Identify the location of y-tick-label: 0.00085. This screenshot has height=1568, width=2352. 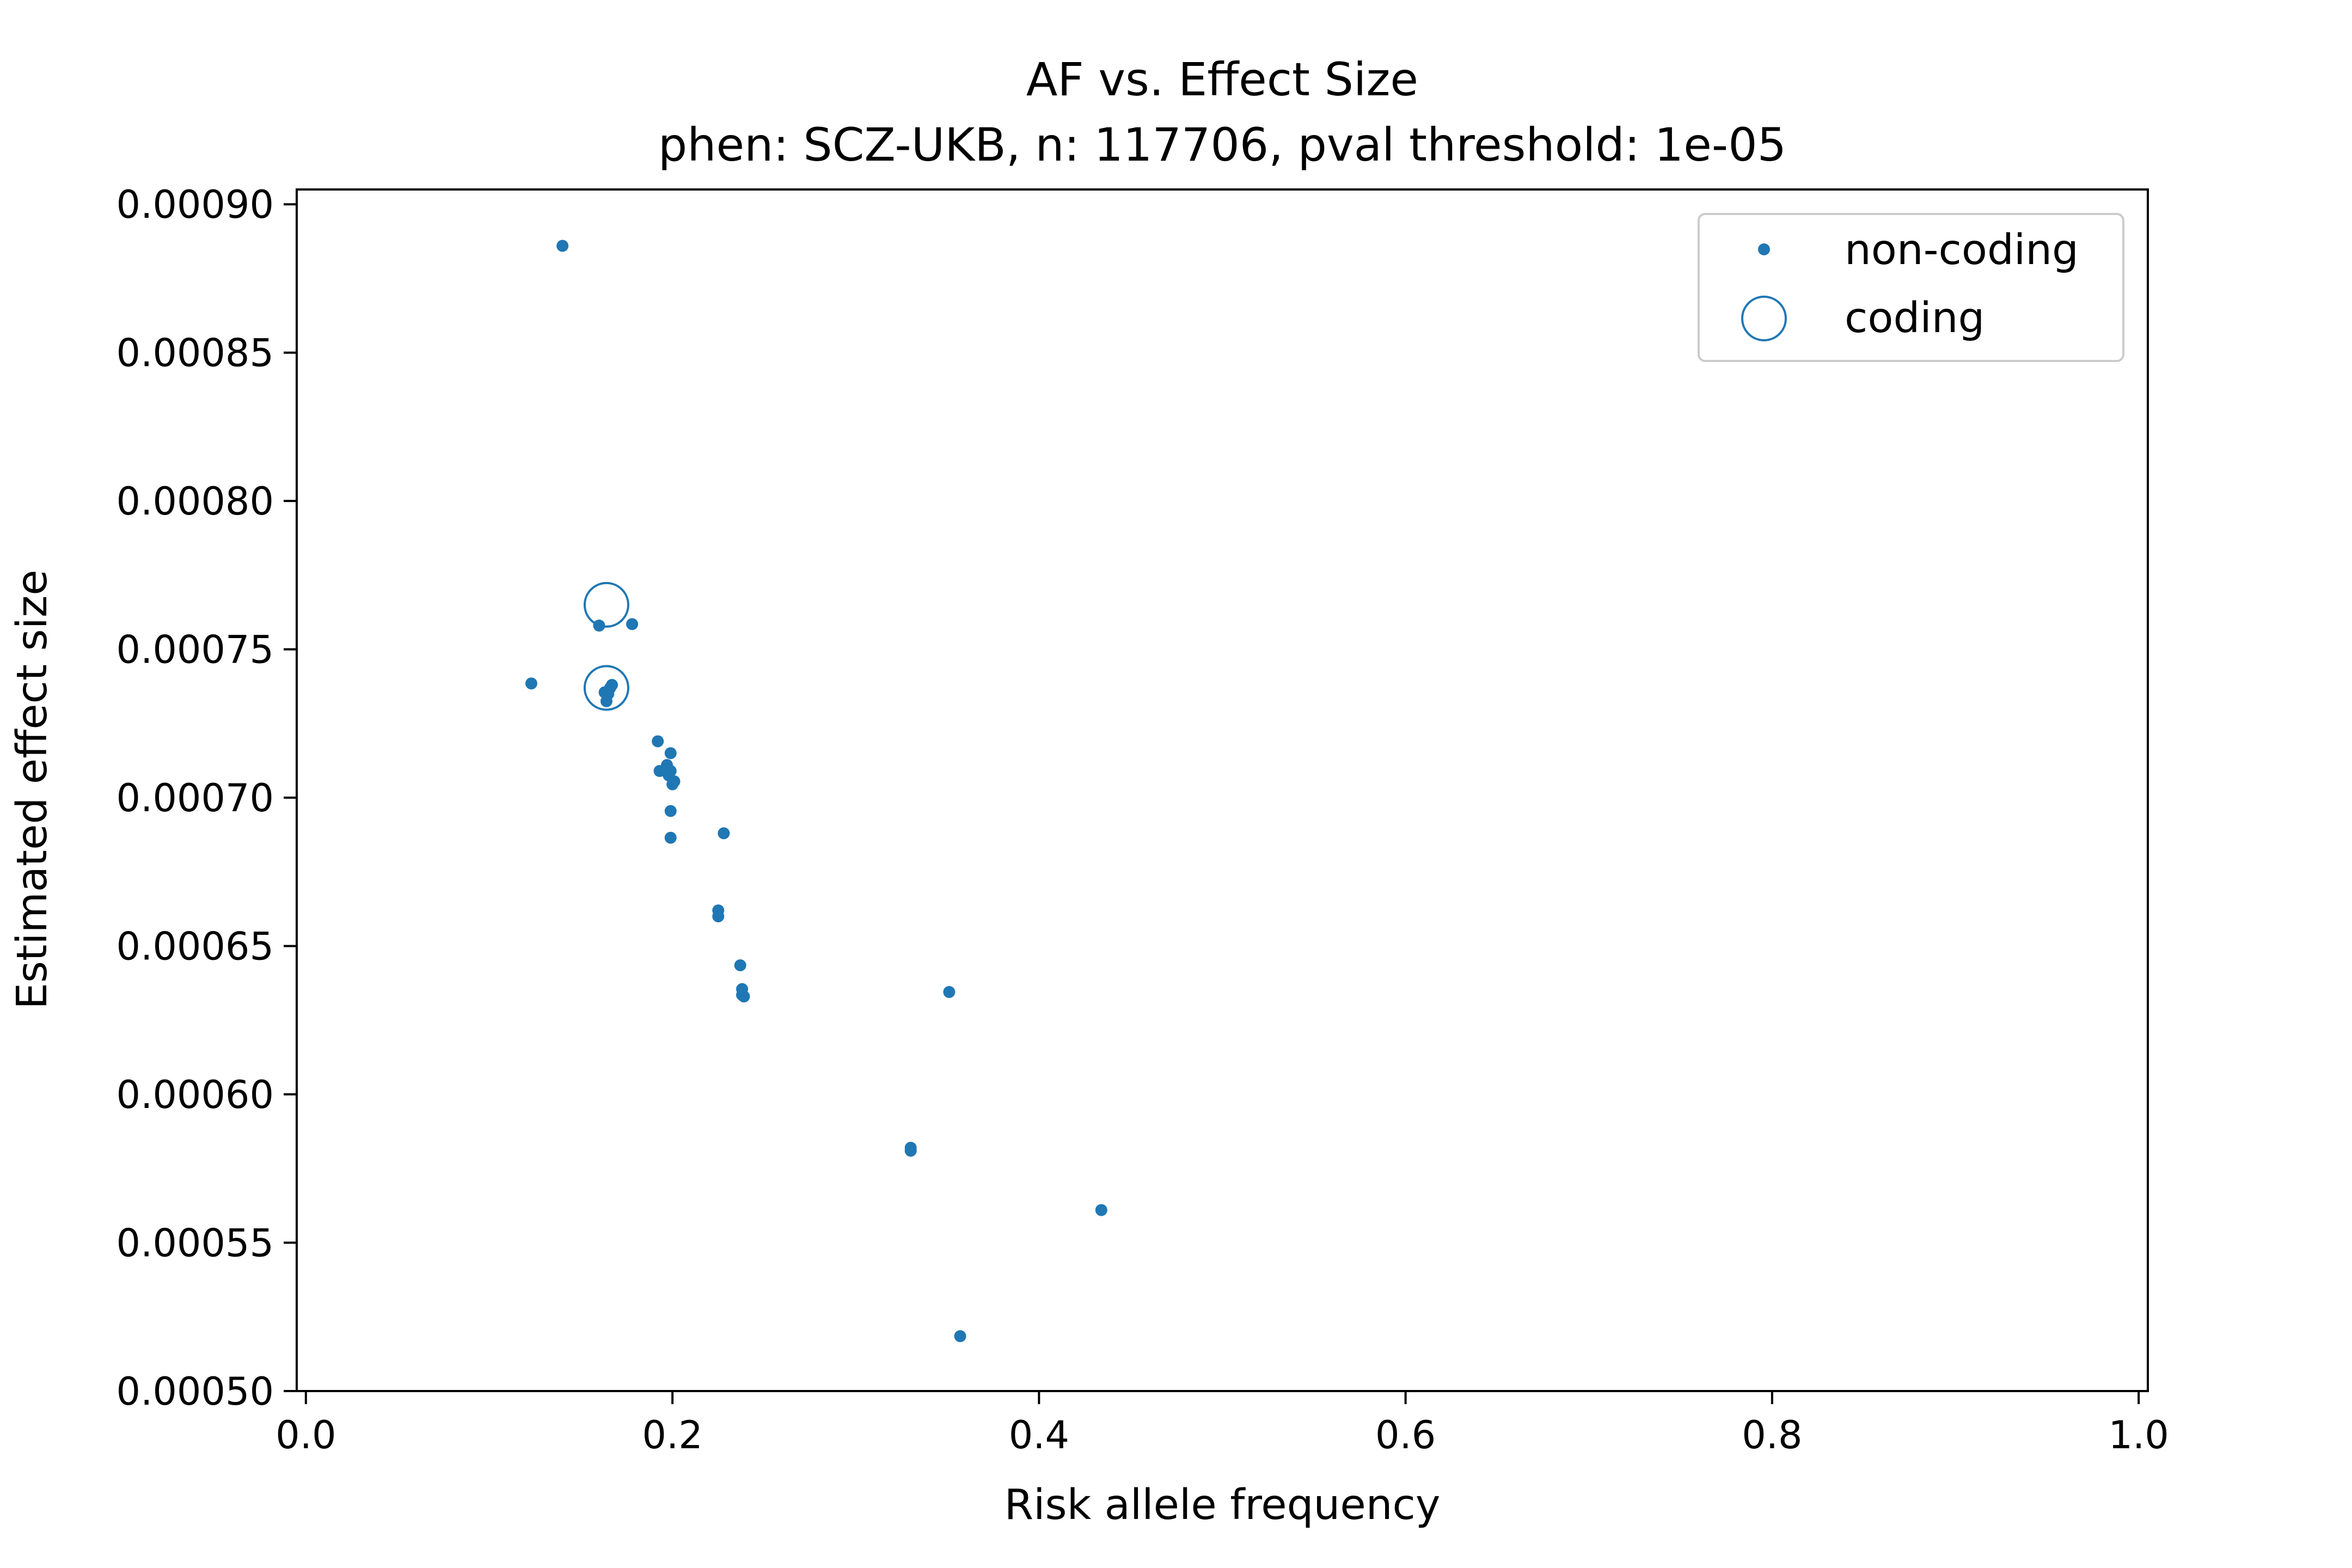
(195, 353).